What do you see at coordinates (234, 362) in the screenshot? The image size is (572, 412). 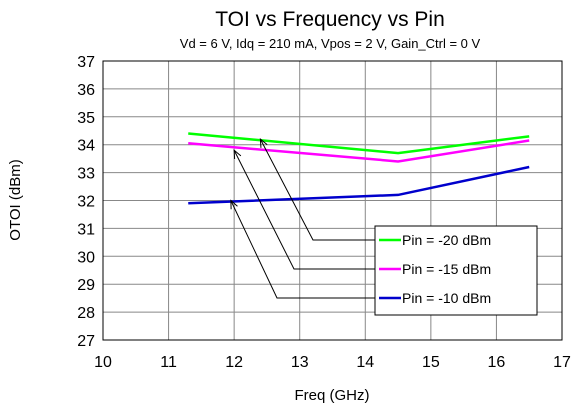 I see `x-tick-label: 12` at bounding box center [234, 362].